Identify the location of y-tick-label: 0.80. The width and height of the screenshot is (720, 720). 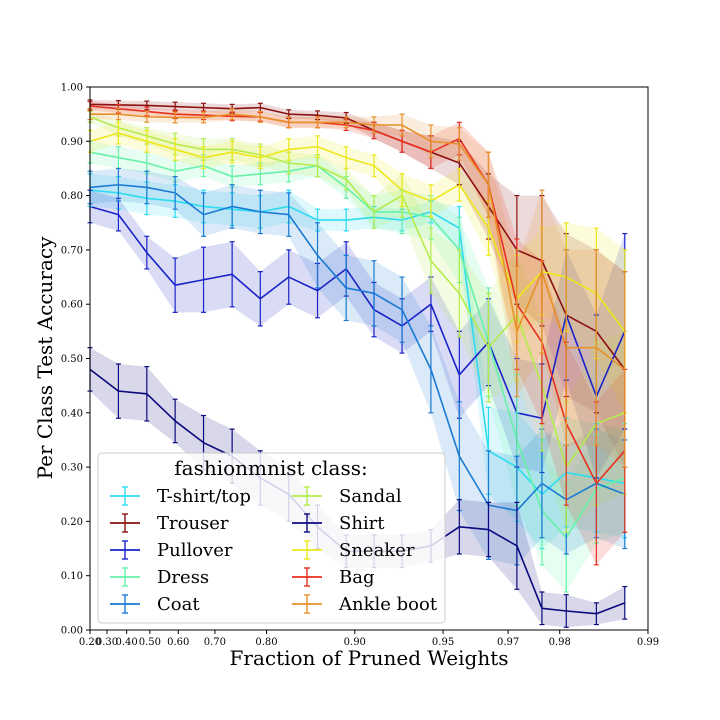
(72, 196).